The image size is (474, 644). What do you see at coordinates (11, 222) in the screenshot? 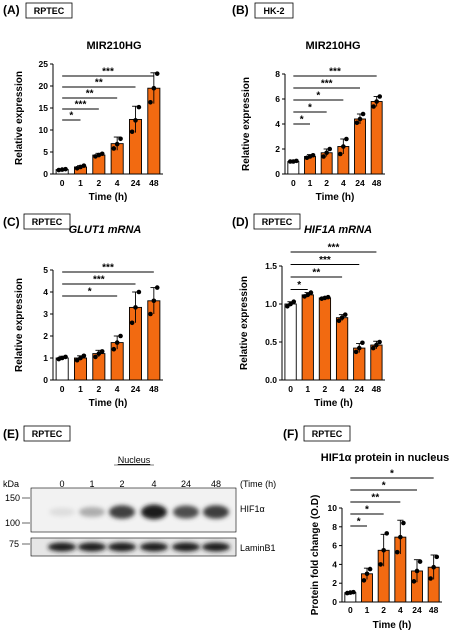
I see `panel-label: (C)` at bounding box center [11, 222].